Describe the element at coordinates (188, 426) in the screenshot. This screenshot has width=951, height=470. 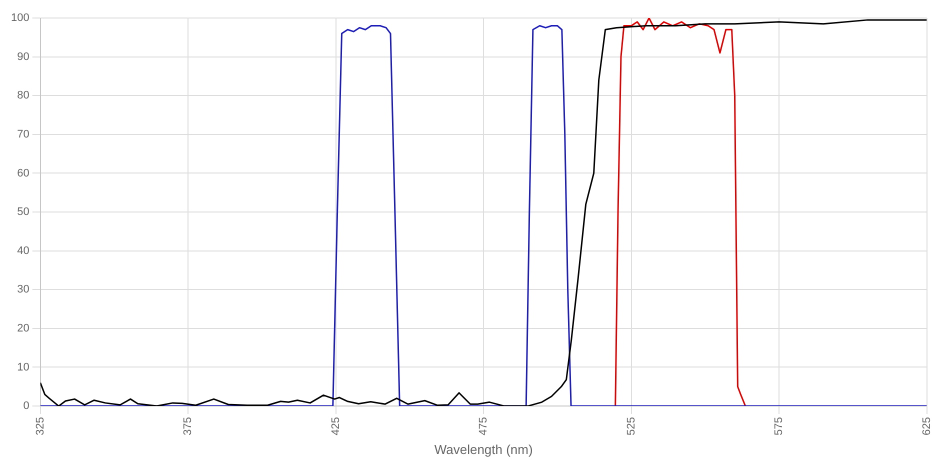
I see `x-tick-label: 375` at that location.